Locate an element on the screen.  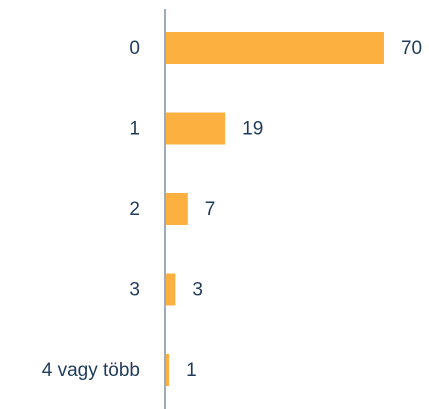
category-label: 1 is located at coordinates (134, 129).